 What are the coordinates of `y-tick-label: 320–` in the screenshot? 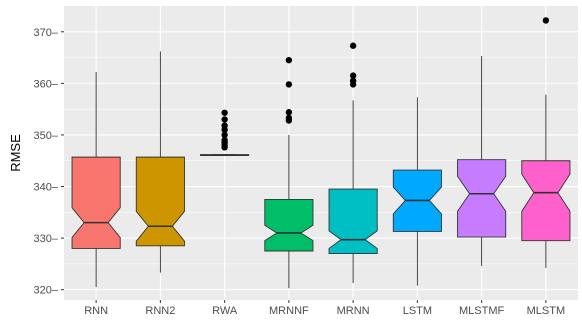 It's located at (46, 291).